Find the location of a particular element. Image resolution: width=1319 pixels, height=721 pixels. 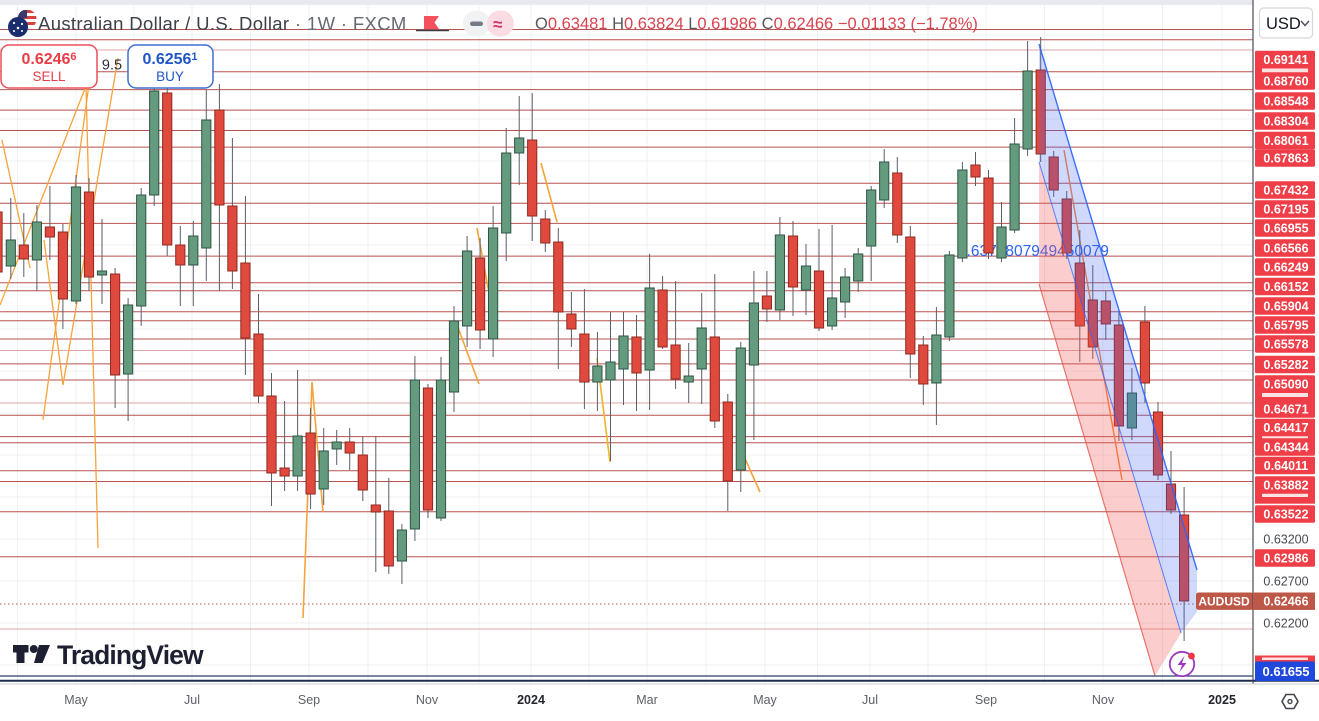

svg-text: 0.63882 is located at coordinates (1285, 485).